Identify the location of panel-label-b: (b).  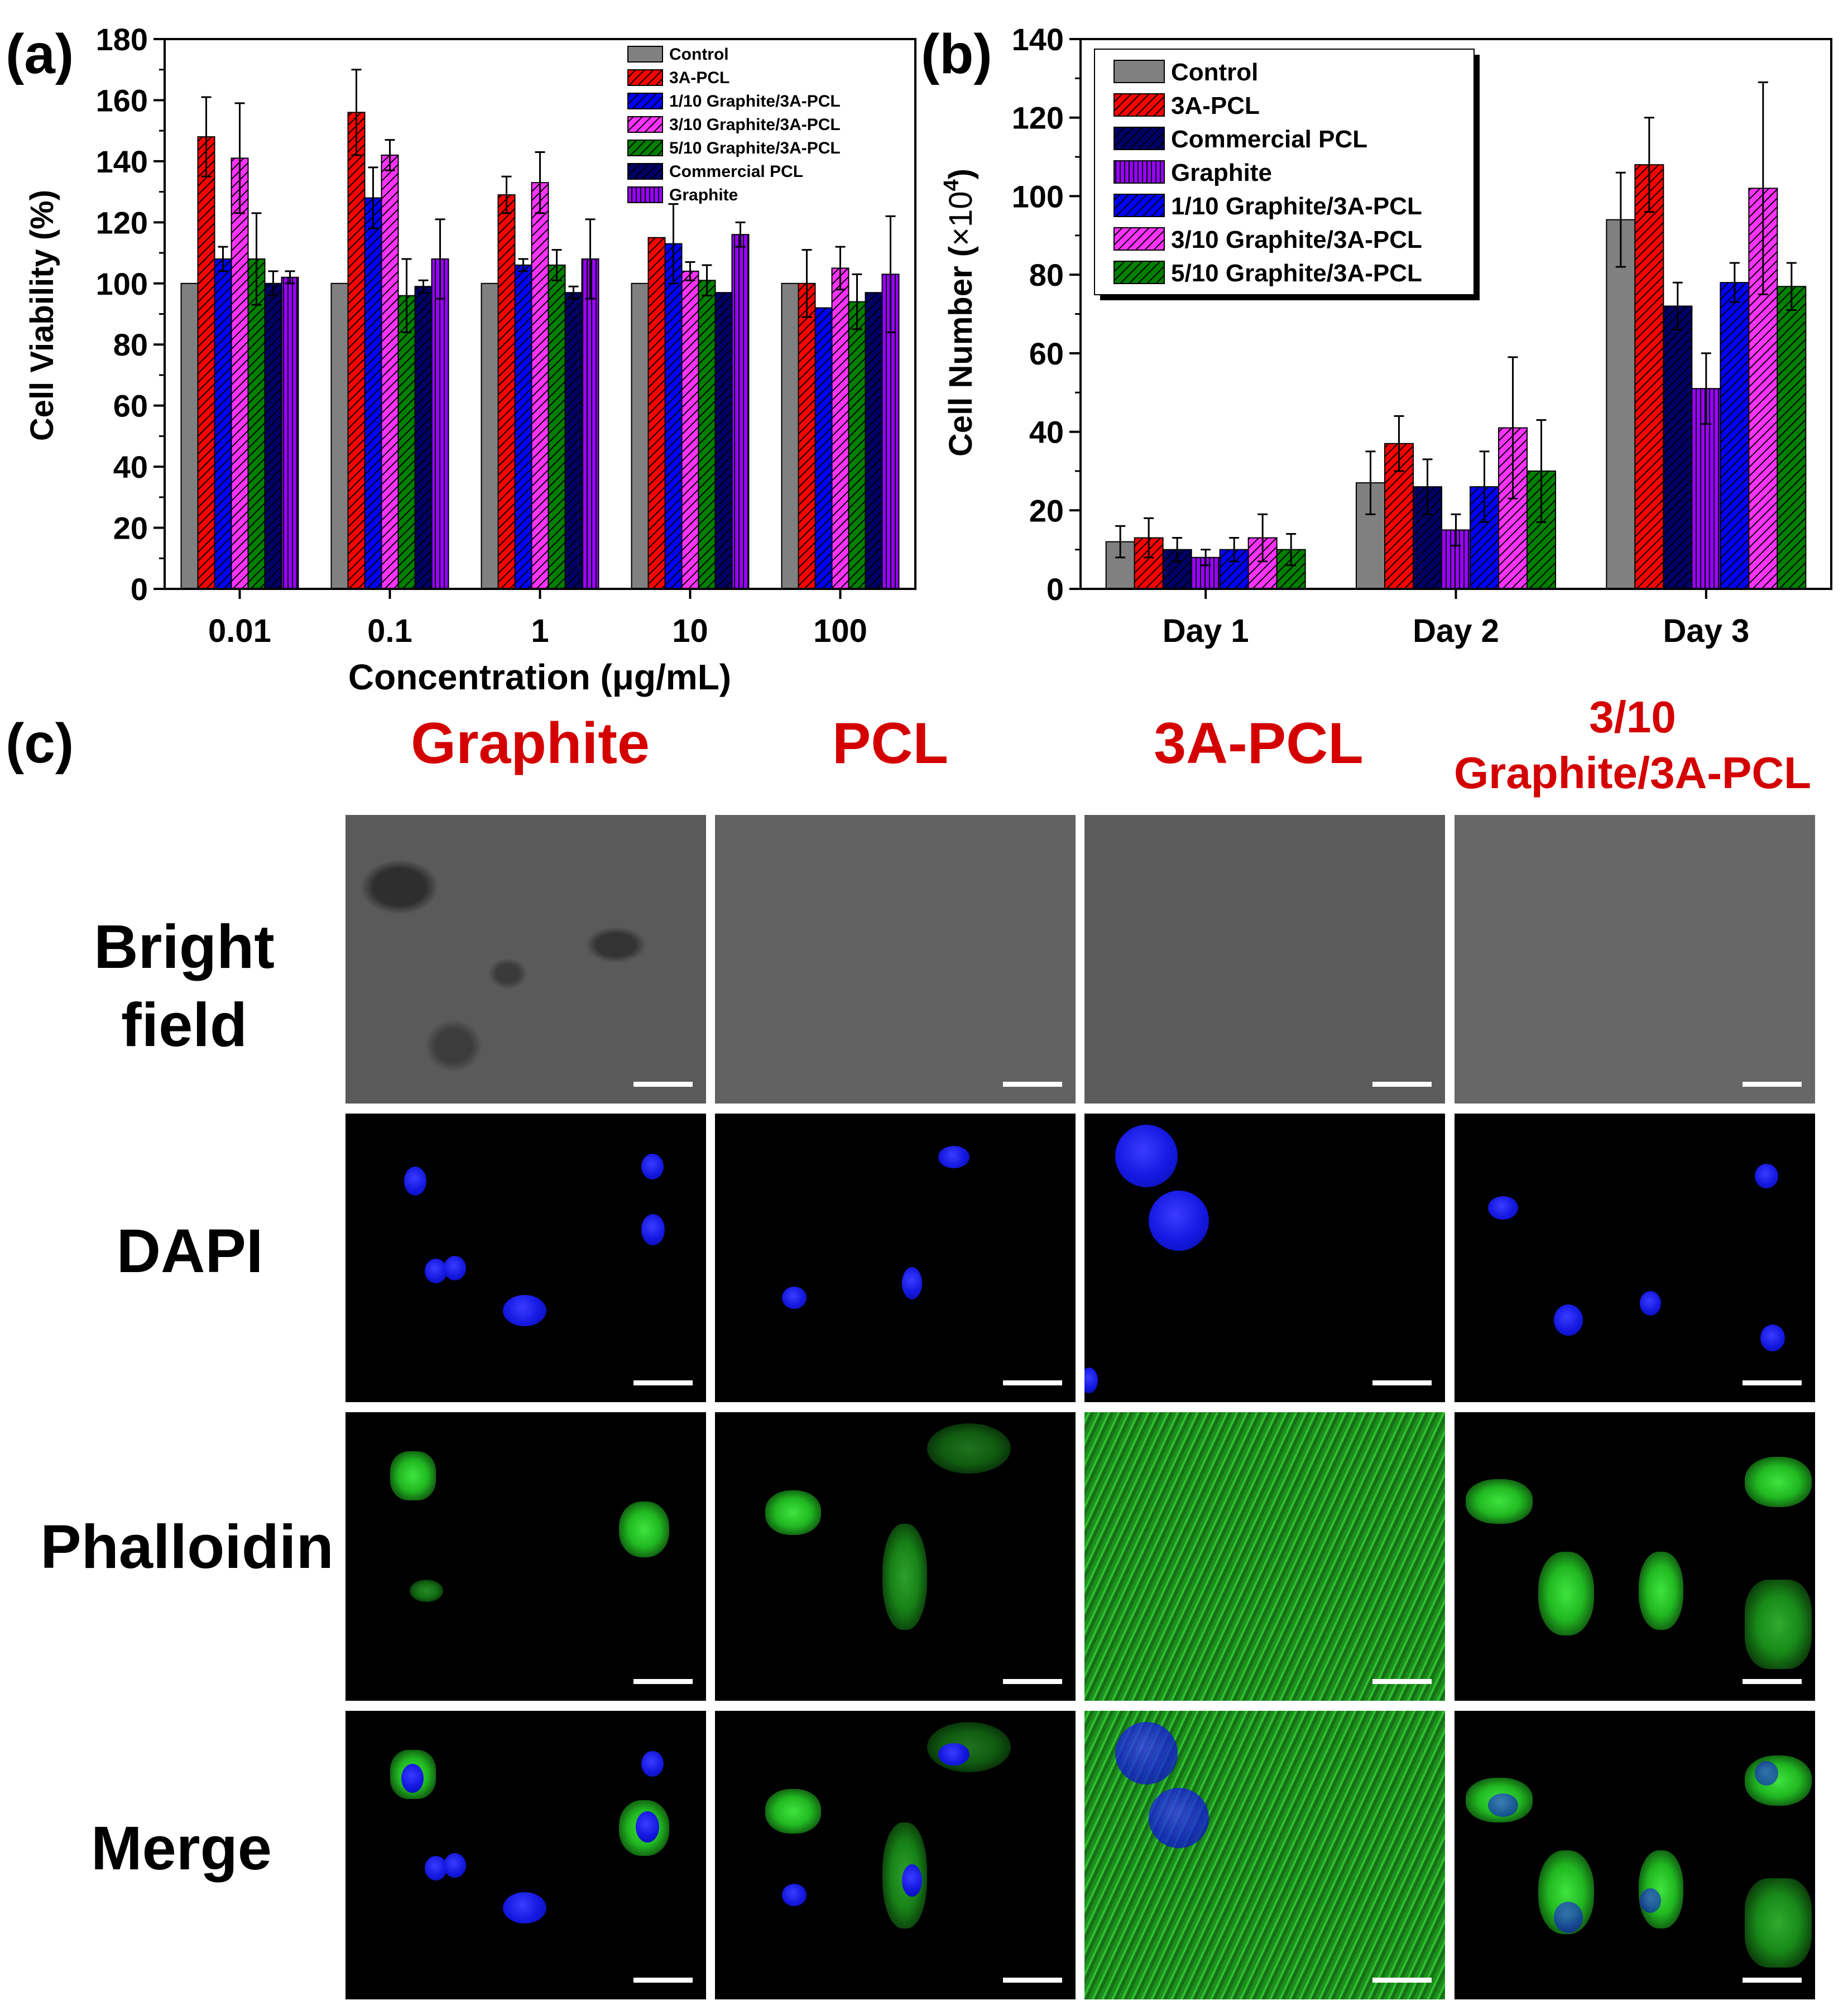
(956, 54).